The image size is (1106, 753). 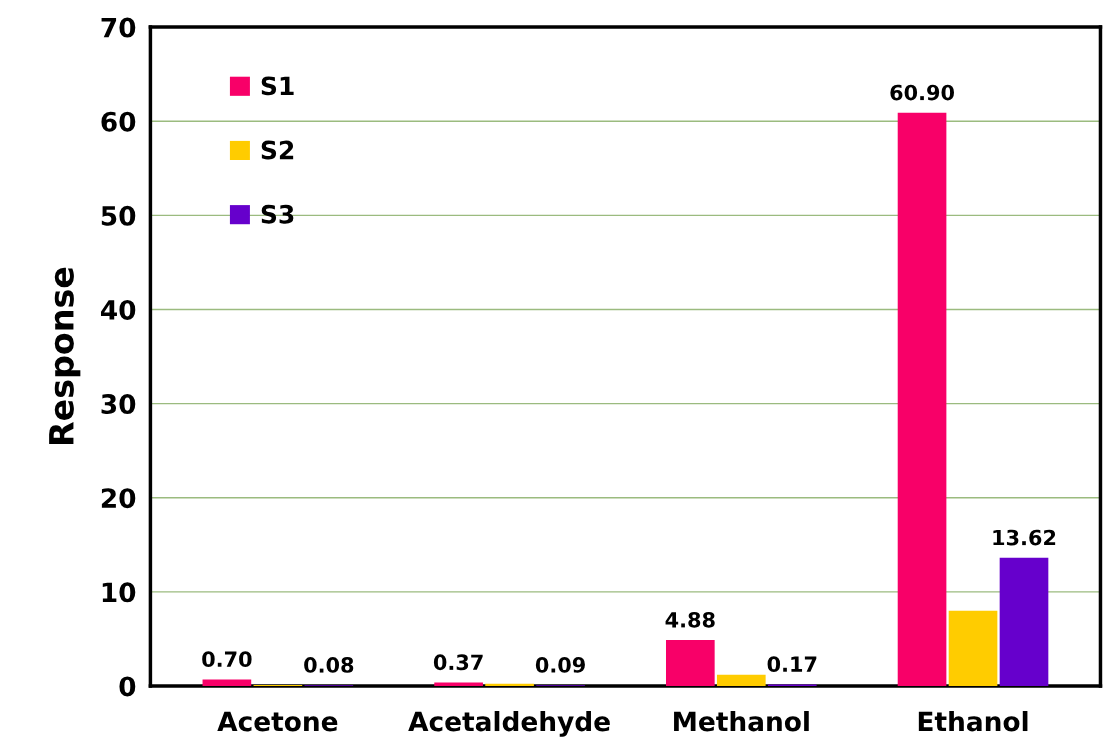 What do you see at coordinates (118, 215) in the screenshot?
I see `y-tick-label: 50` at bounding box center [118, 215].